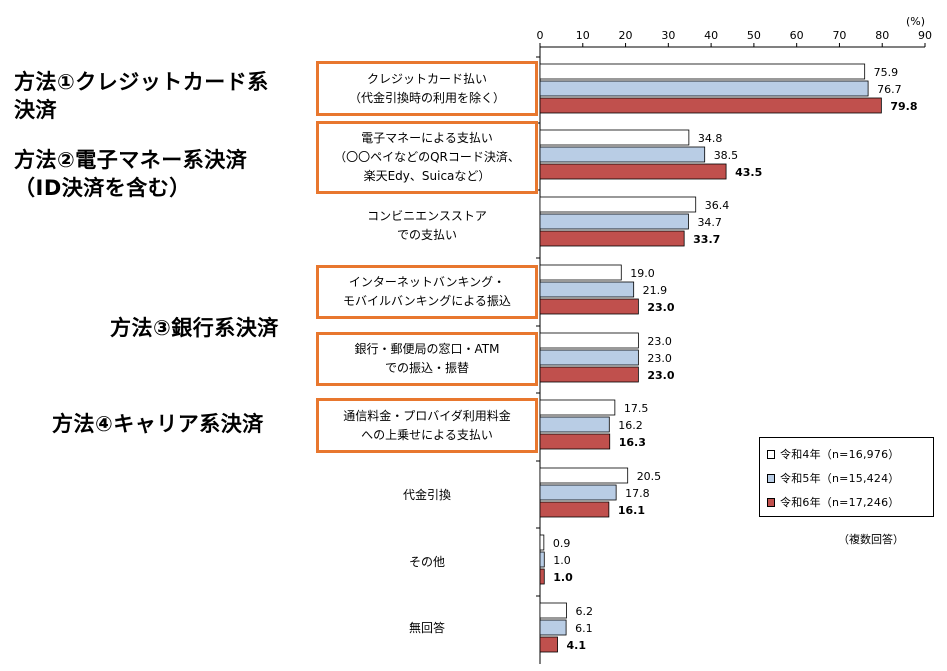 The width and height of the screenshot is (947, 671). What do you see at coordinates (706, 239) in the screenshot?
I see `data-label: 33.7` at bounding box center [706, 239].